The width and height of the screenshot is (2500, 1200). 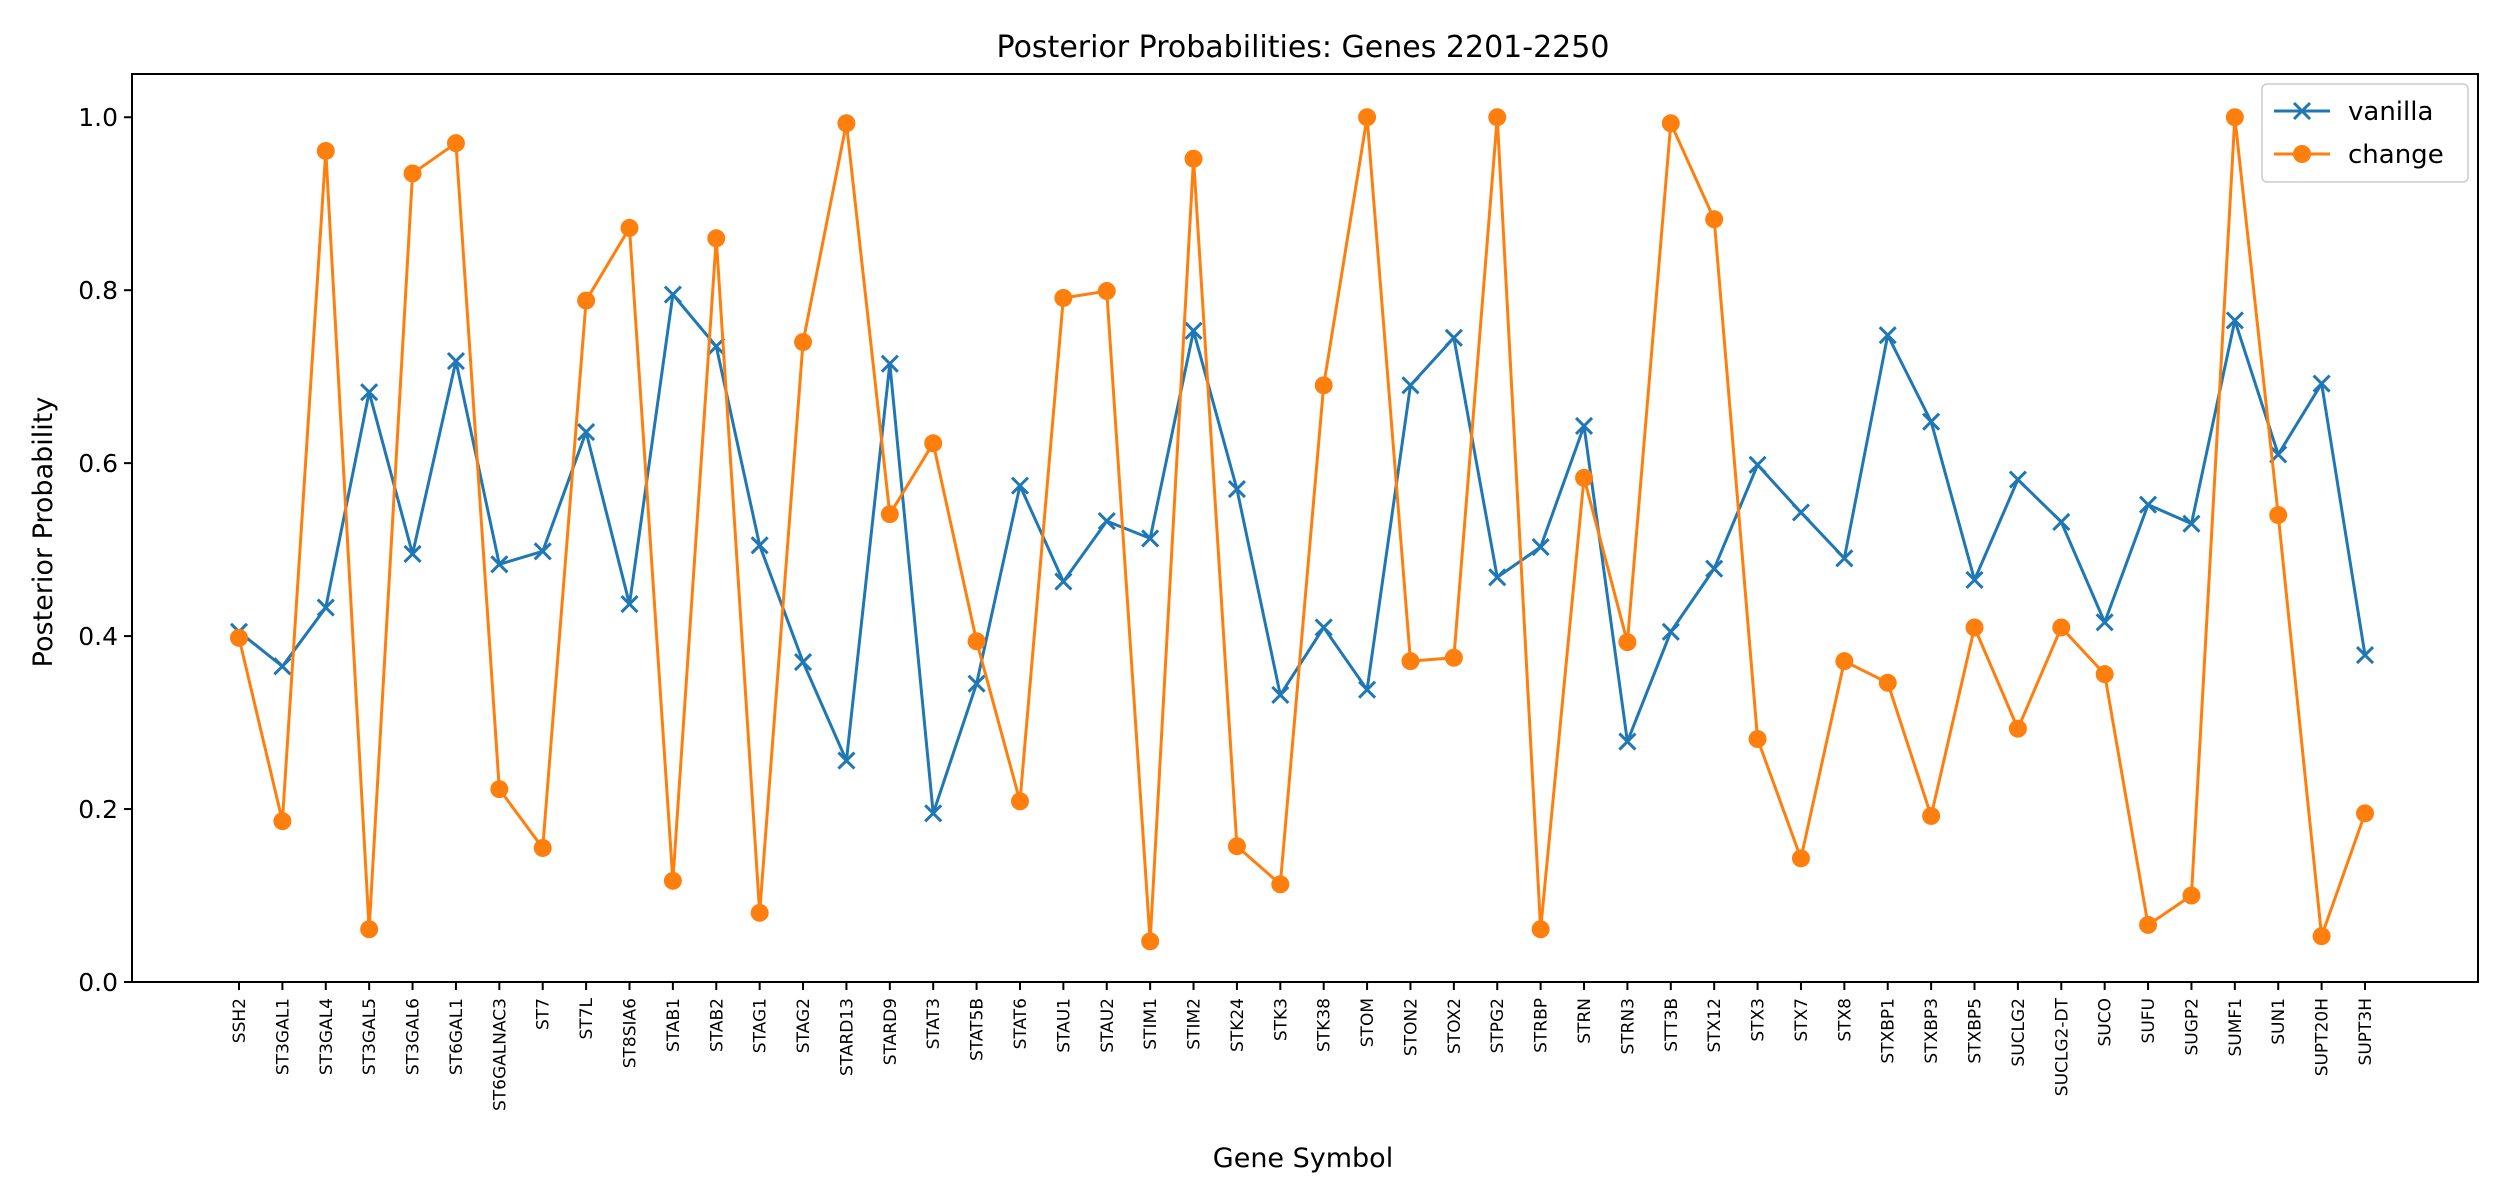 What do you see at coordinates (370, 1036) in the screenshot?
I see `x-tick-label: ST3GAL5` at bounding box center [370, 1036].